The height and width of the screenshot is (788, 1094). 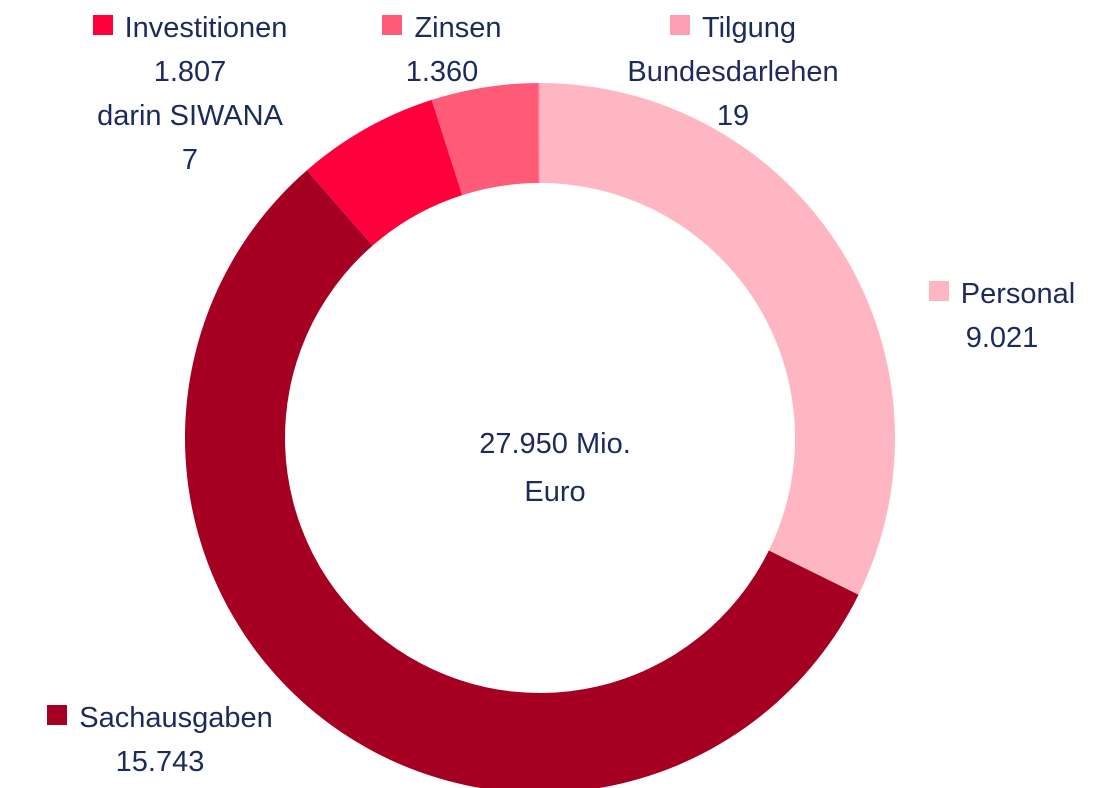 I want to click on legend-label: Personal, so click(x=1018, y=294).